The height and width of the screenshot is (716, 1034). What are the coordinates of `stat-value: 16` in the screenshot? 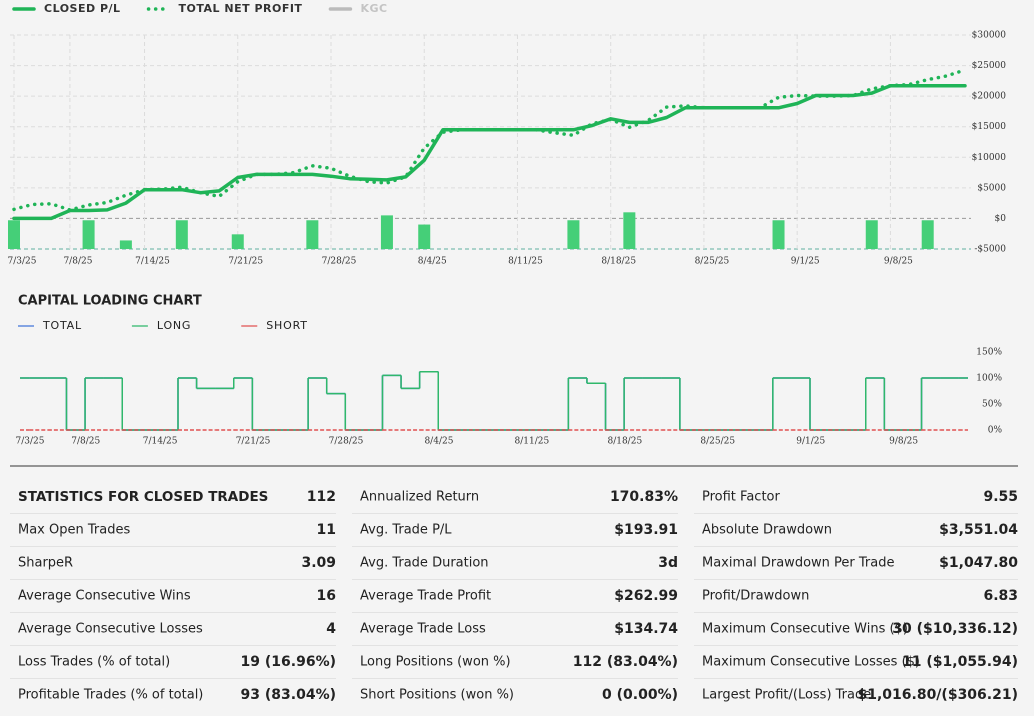 It's located at (326, 596).